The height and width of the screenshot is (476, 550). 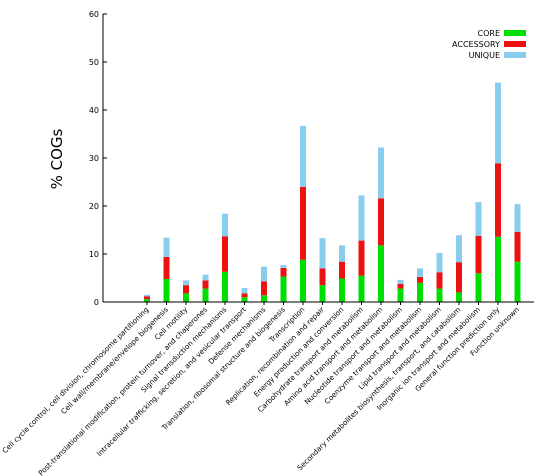 I want to click on y-tick-label: 40, so click(x=94, y=110).